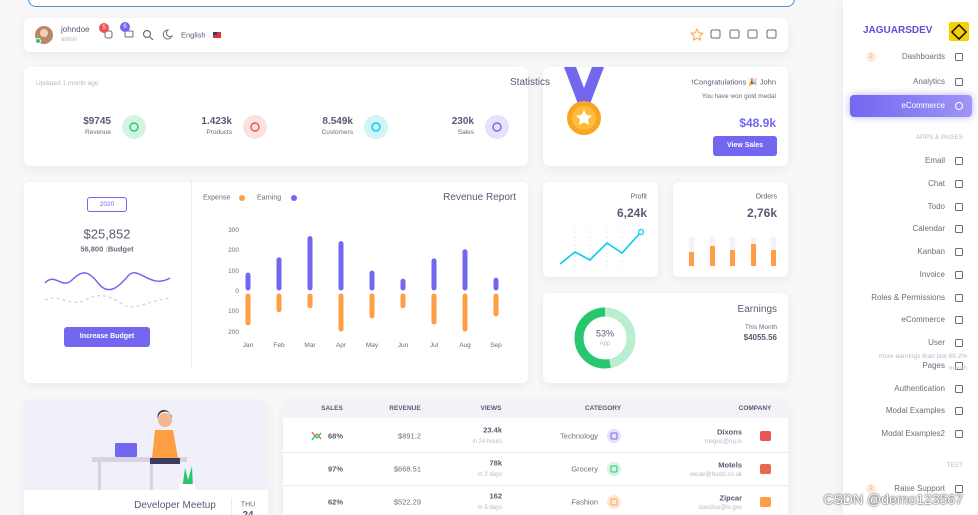 The image size is (978, 515). What do you see at coordinates (936, 342) in the screenshot?
I see `sidebar-item: User` at bounding box center [936, 342].